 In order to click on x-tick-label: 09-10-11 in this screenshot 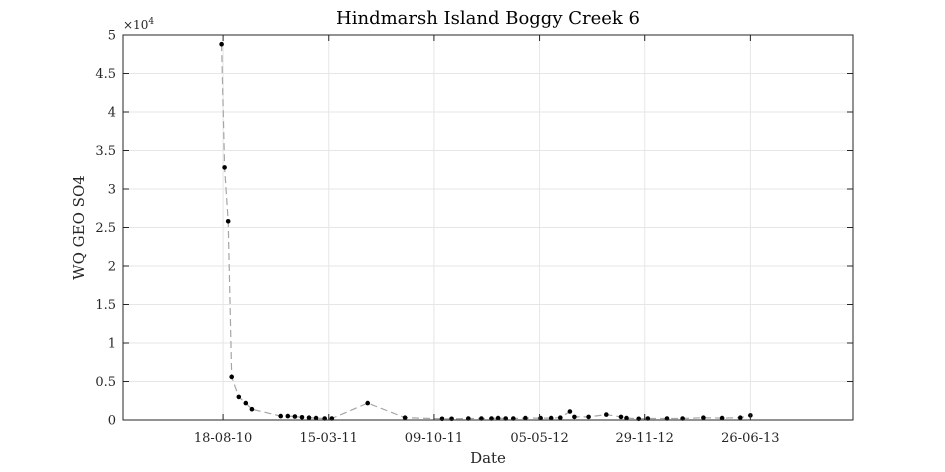, I will do `click(434, 438)`.